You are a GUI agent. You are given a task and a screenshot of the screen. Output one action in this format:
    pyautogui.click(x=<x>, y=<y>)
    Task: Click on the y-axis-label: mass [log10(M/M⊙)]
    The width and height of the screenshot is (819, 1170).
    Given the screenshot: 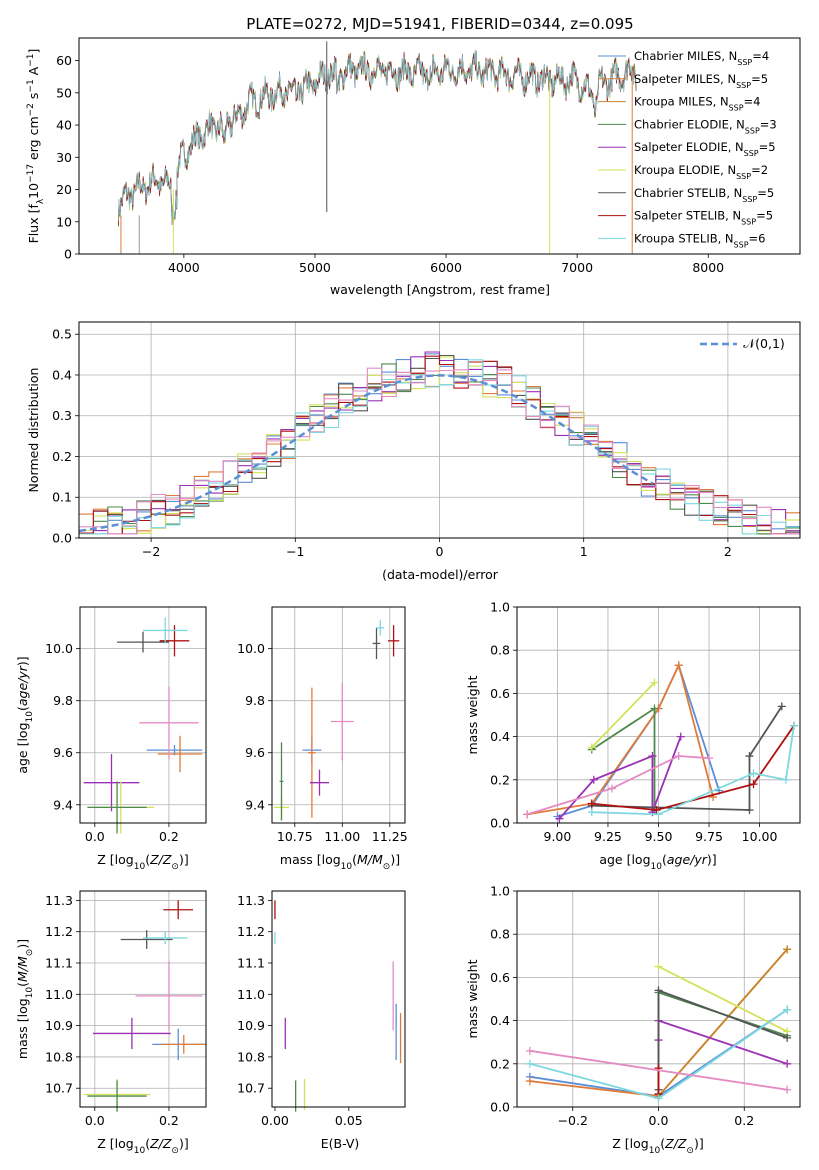 What is the action you would take?
    pyautogui.click(x=25, y=999)
    